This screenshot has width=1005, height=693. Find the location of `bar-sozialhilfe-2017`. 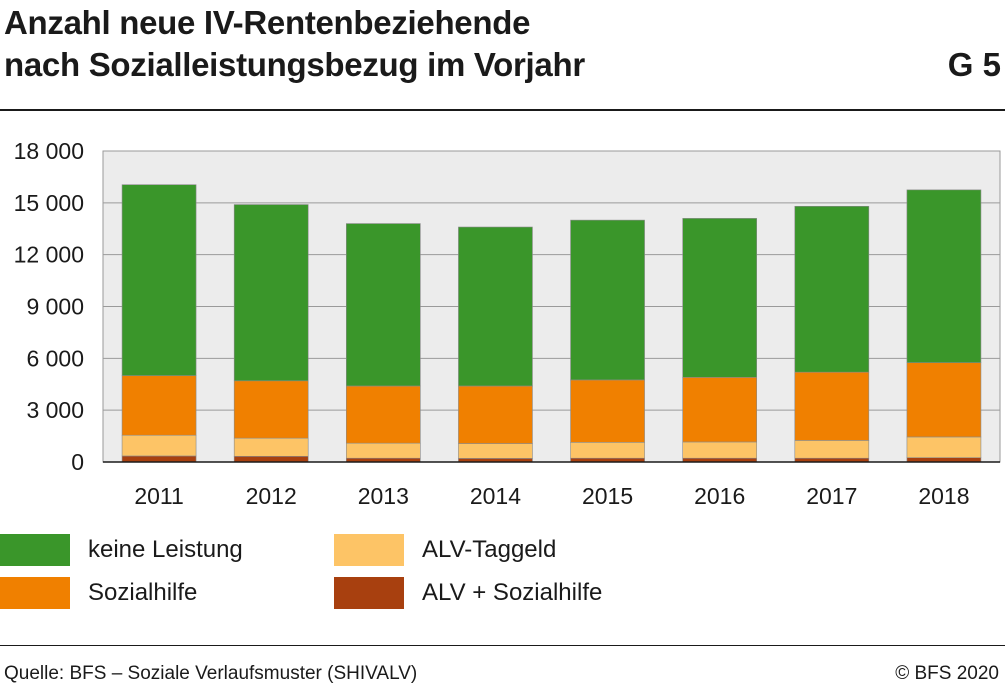

bar-sozialhilfe-2017 is located at coordinates (832, 406).